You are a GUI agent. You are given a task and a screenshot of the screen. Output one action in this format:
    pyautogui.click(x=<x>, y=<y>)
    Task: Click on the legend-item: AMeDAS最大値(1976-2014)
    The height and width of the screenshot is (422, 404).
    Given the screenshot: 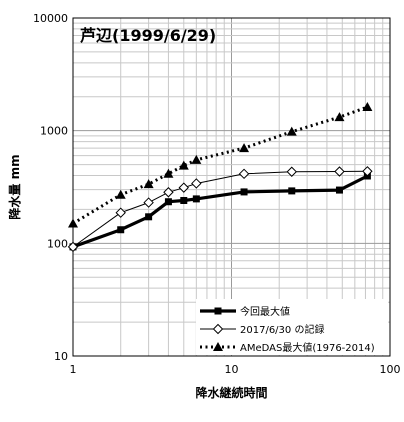 What is the action you would take?
    pyautogui.click(x=287, y=347)
    